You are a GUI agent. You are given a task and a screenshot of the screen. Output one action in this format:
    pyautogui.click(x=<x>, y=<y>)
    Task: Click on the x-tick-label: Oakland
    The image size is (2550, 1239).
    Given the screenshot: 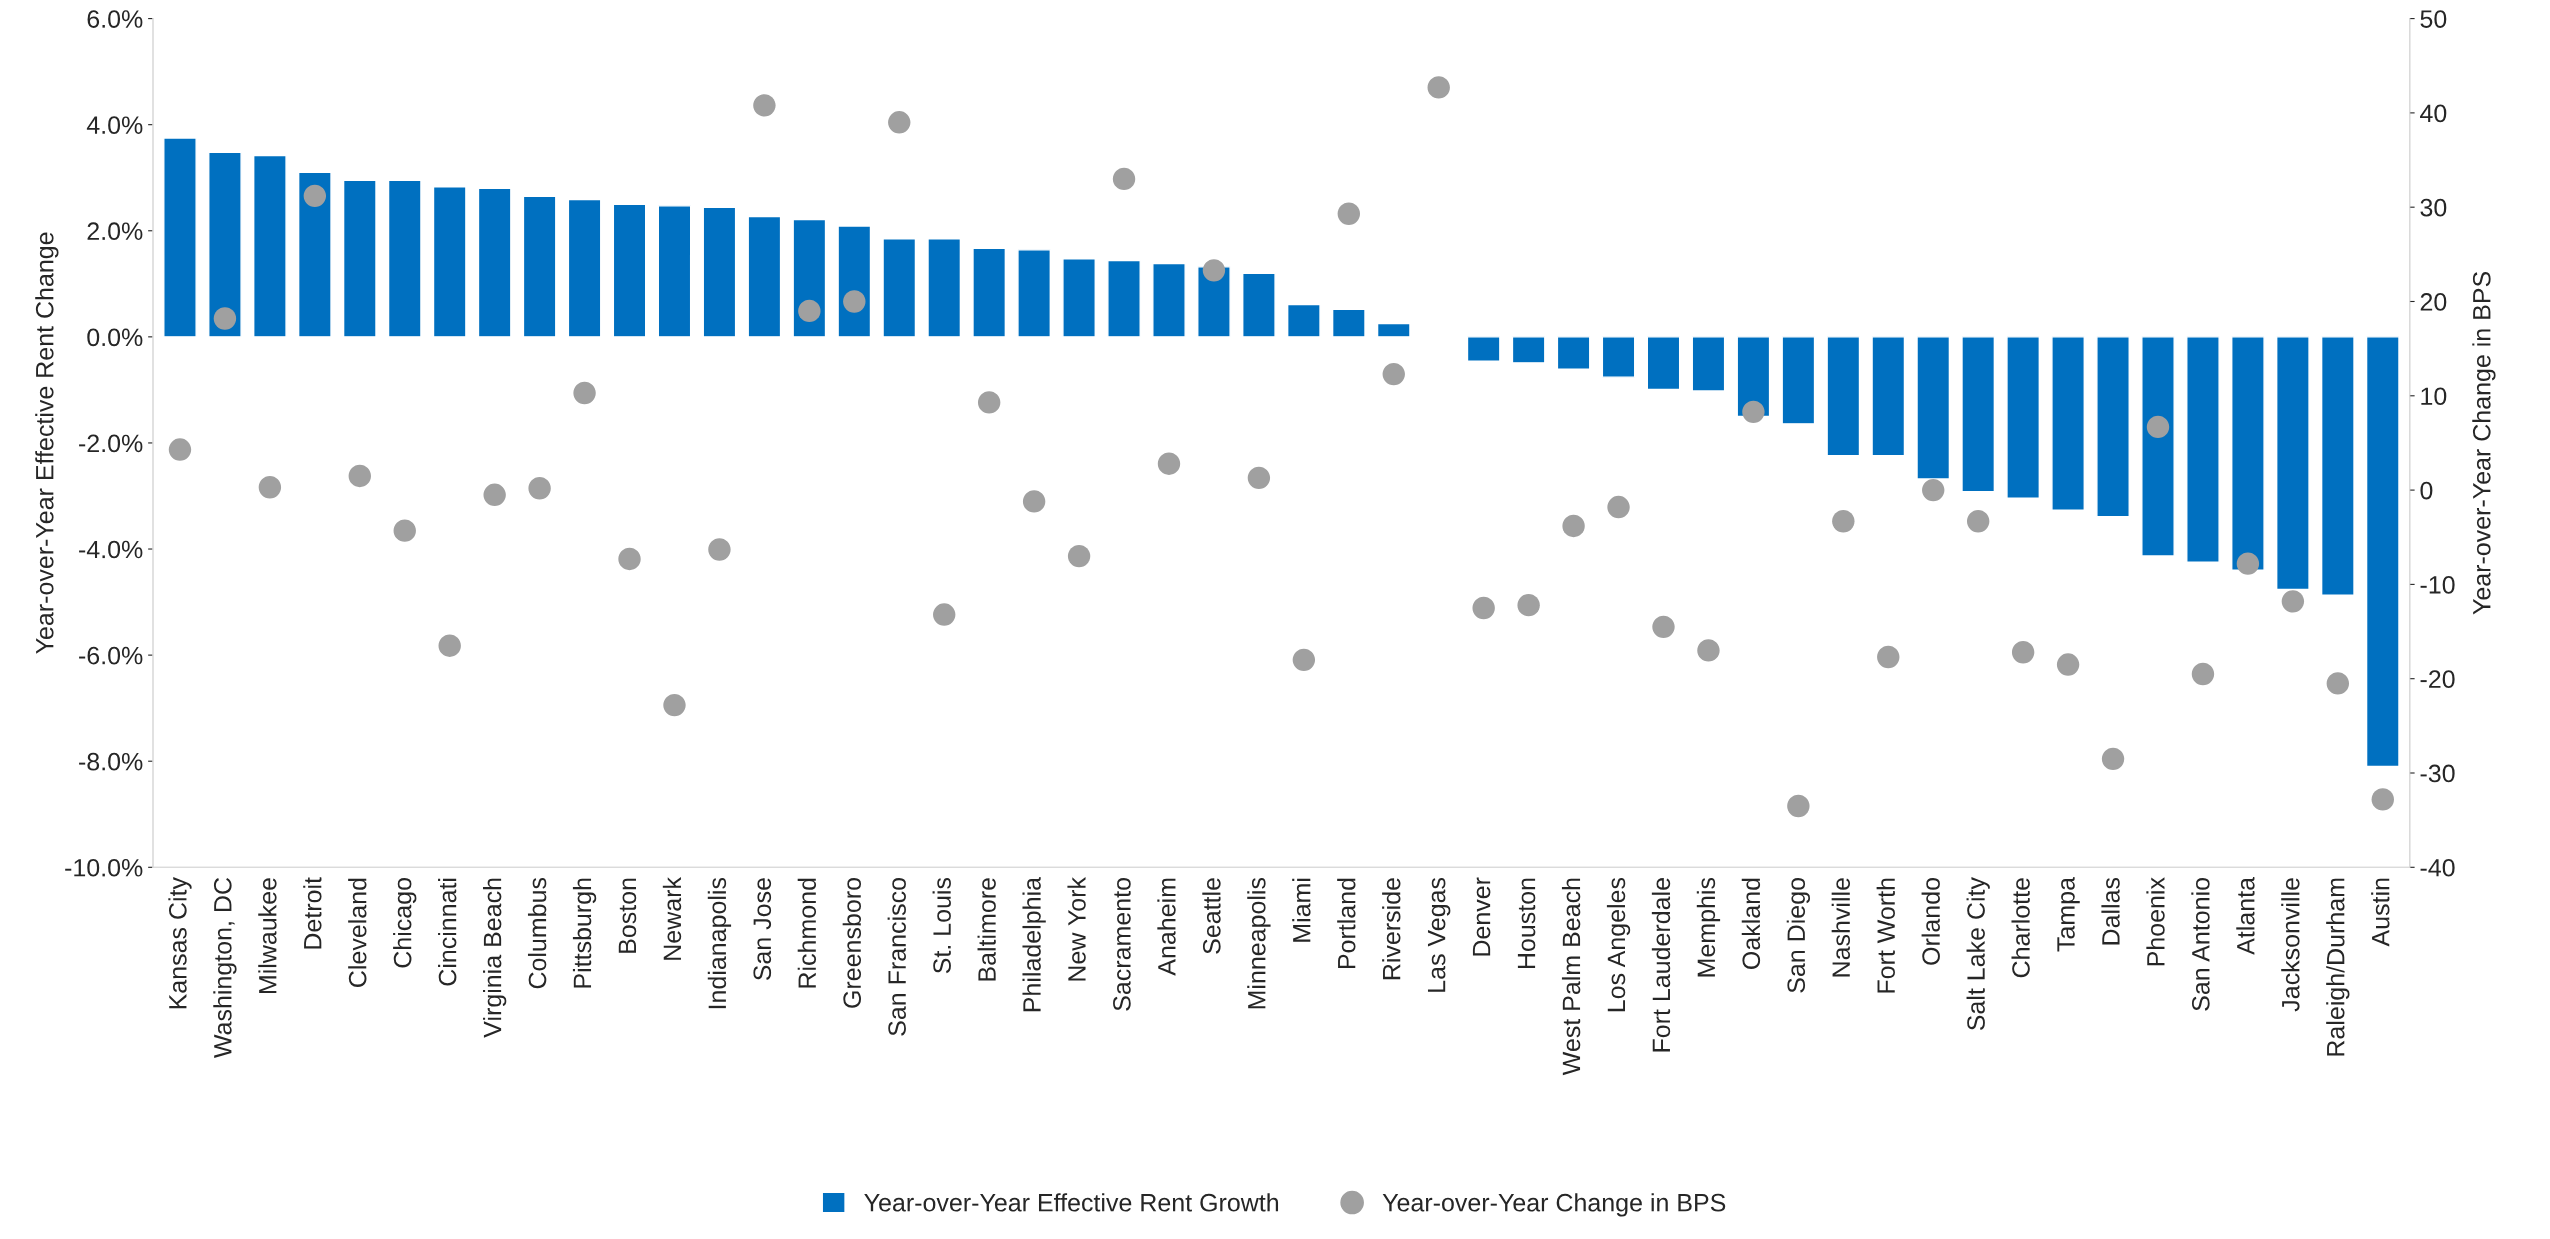 What is the action you would take?
    pyautogui.click(x=1751, y=923)
    